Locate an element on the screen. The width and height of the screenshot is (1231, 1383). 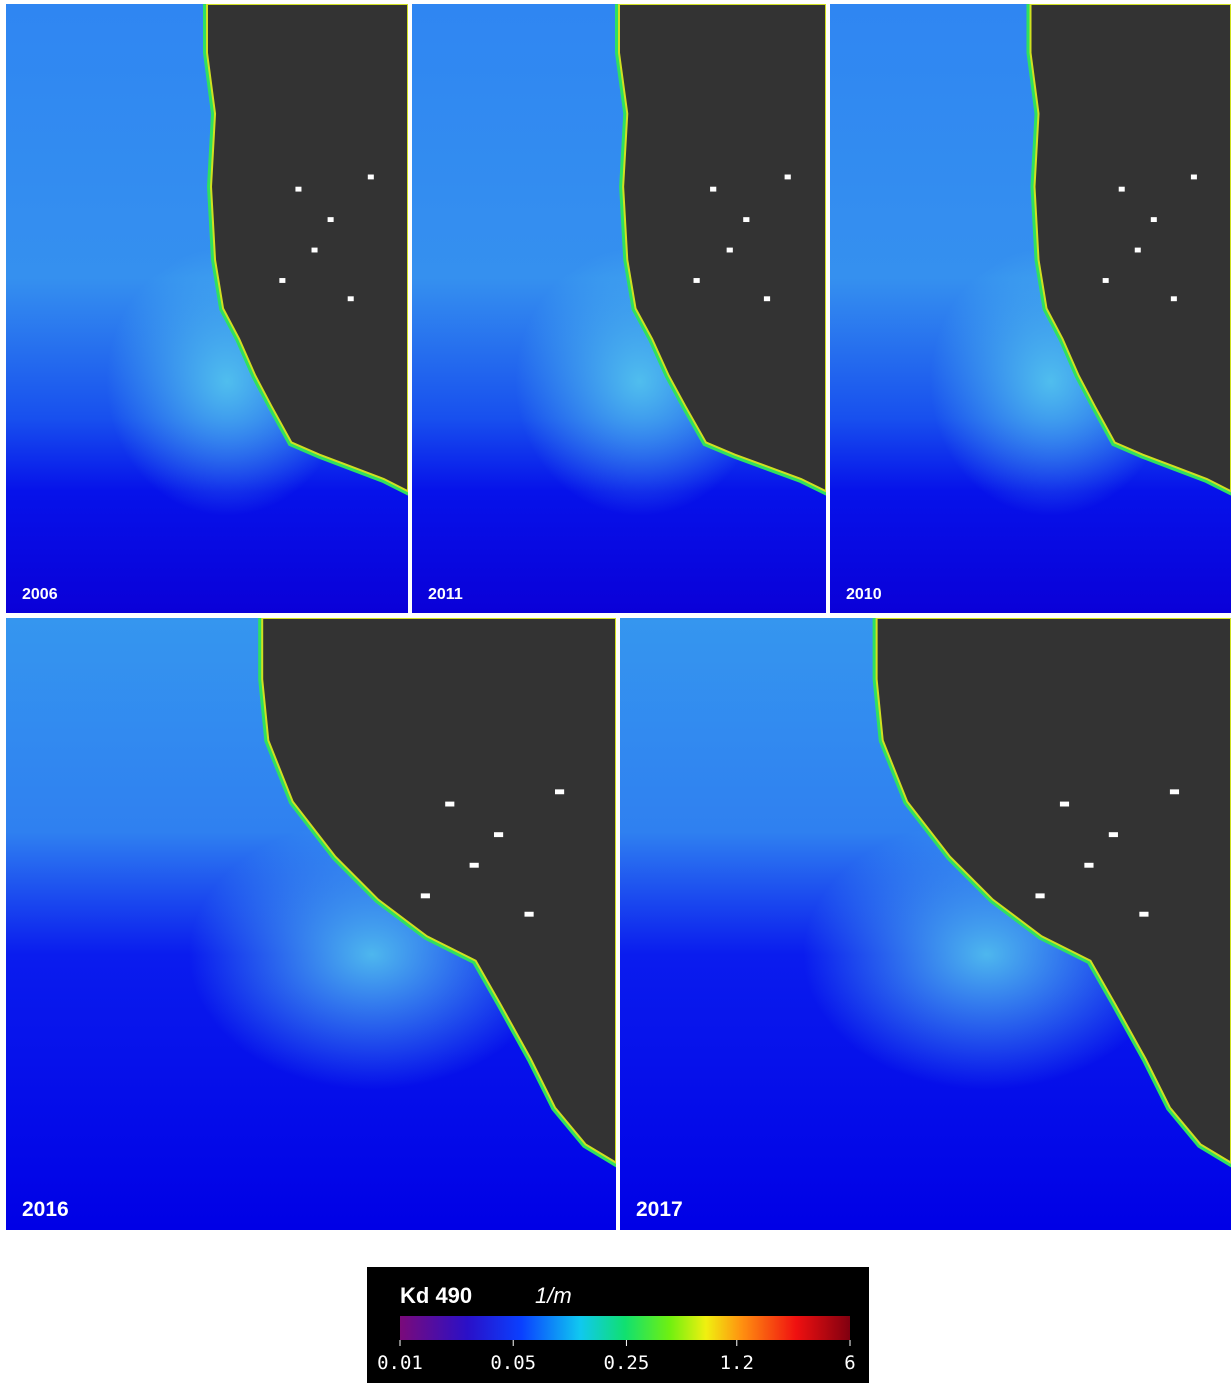
colorbar-tick-label: 0.05 is located at coordinates (513, 1363).